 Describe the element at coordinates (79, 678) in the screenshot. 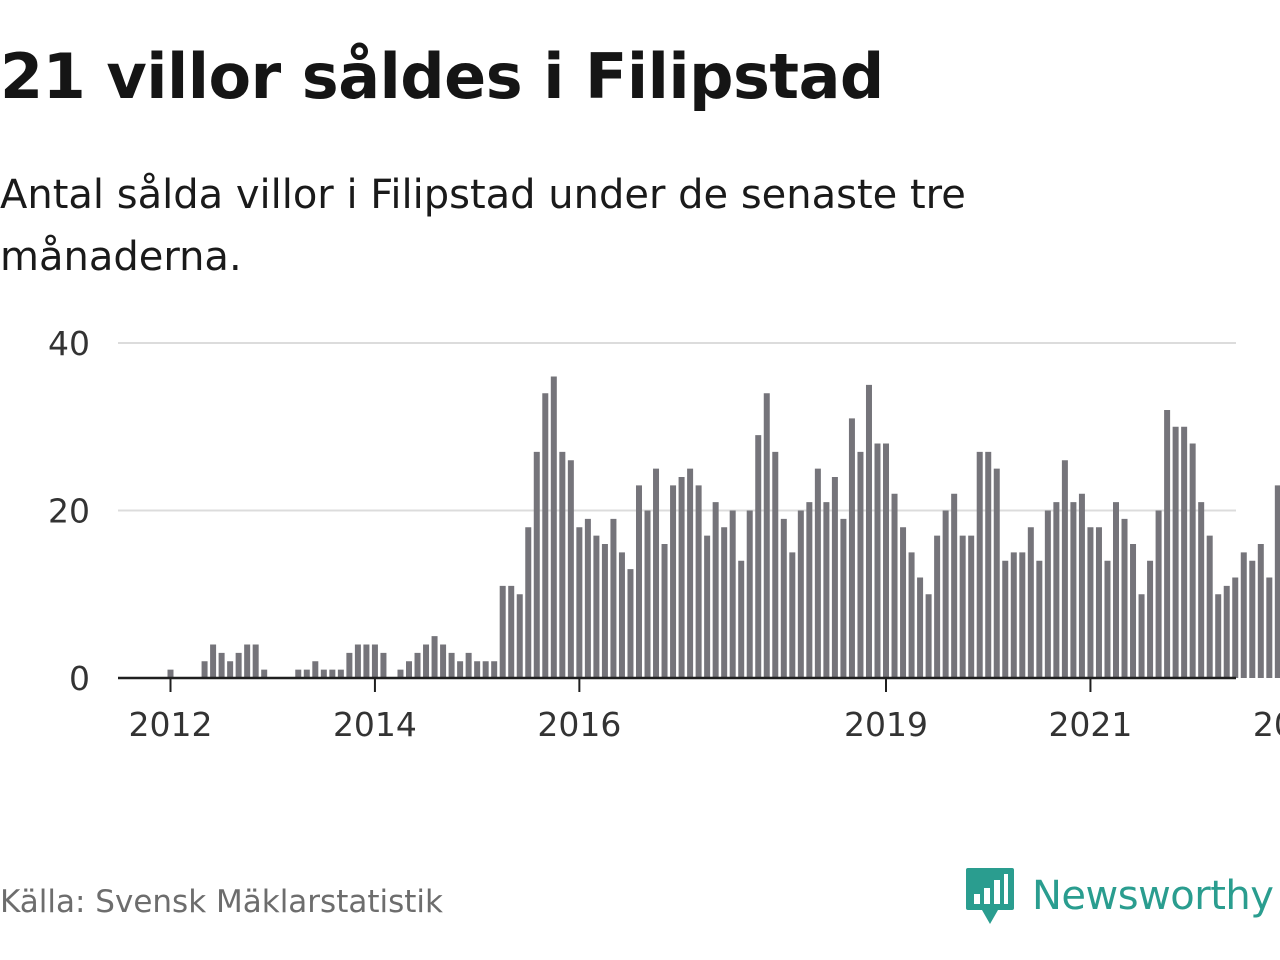

I see `y-tick-label: 0` at that location.